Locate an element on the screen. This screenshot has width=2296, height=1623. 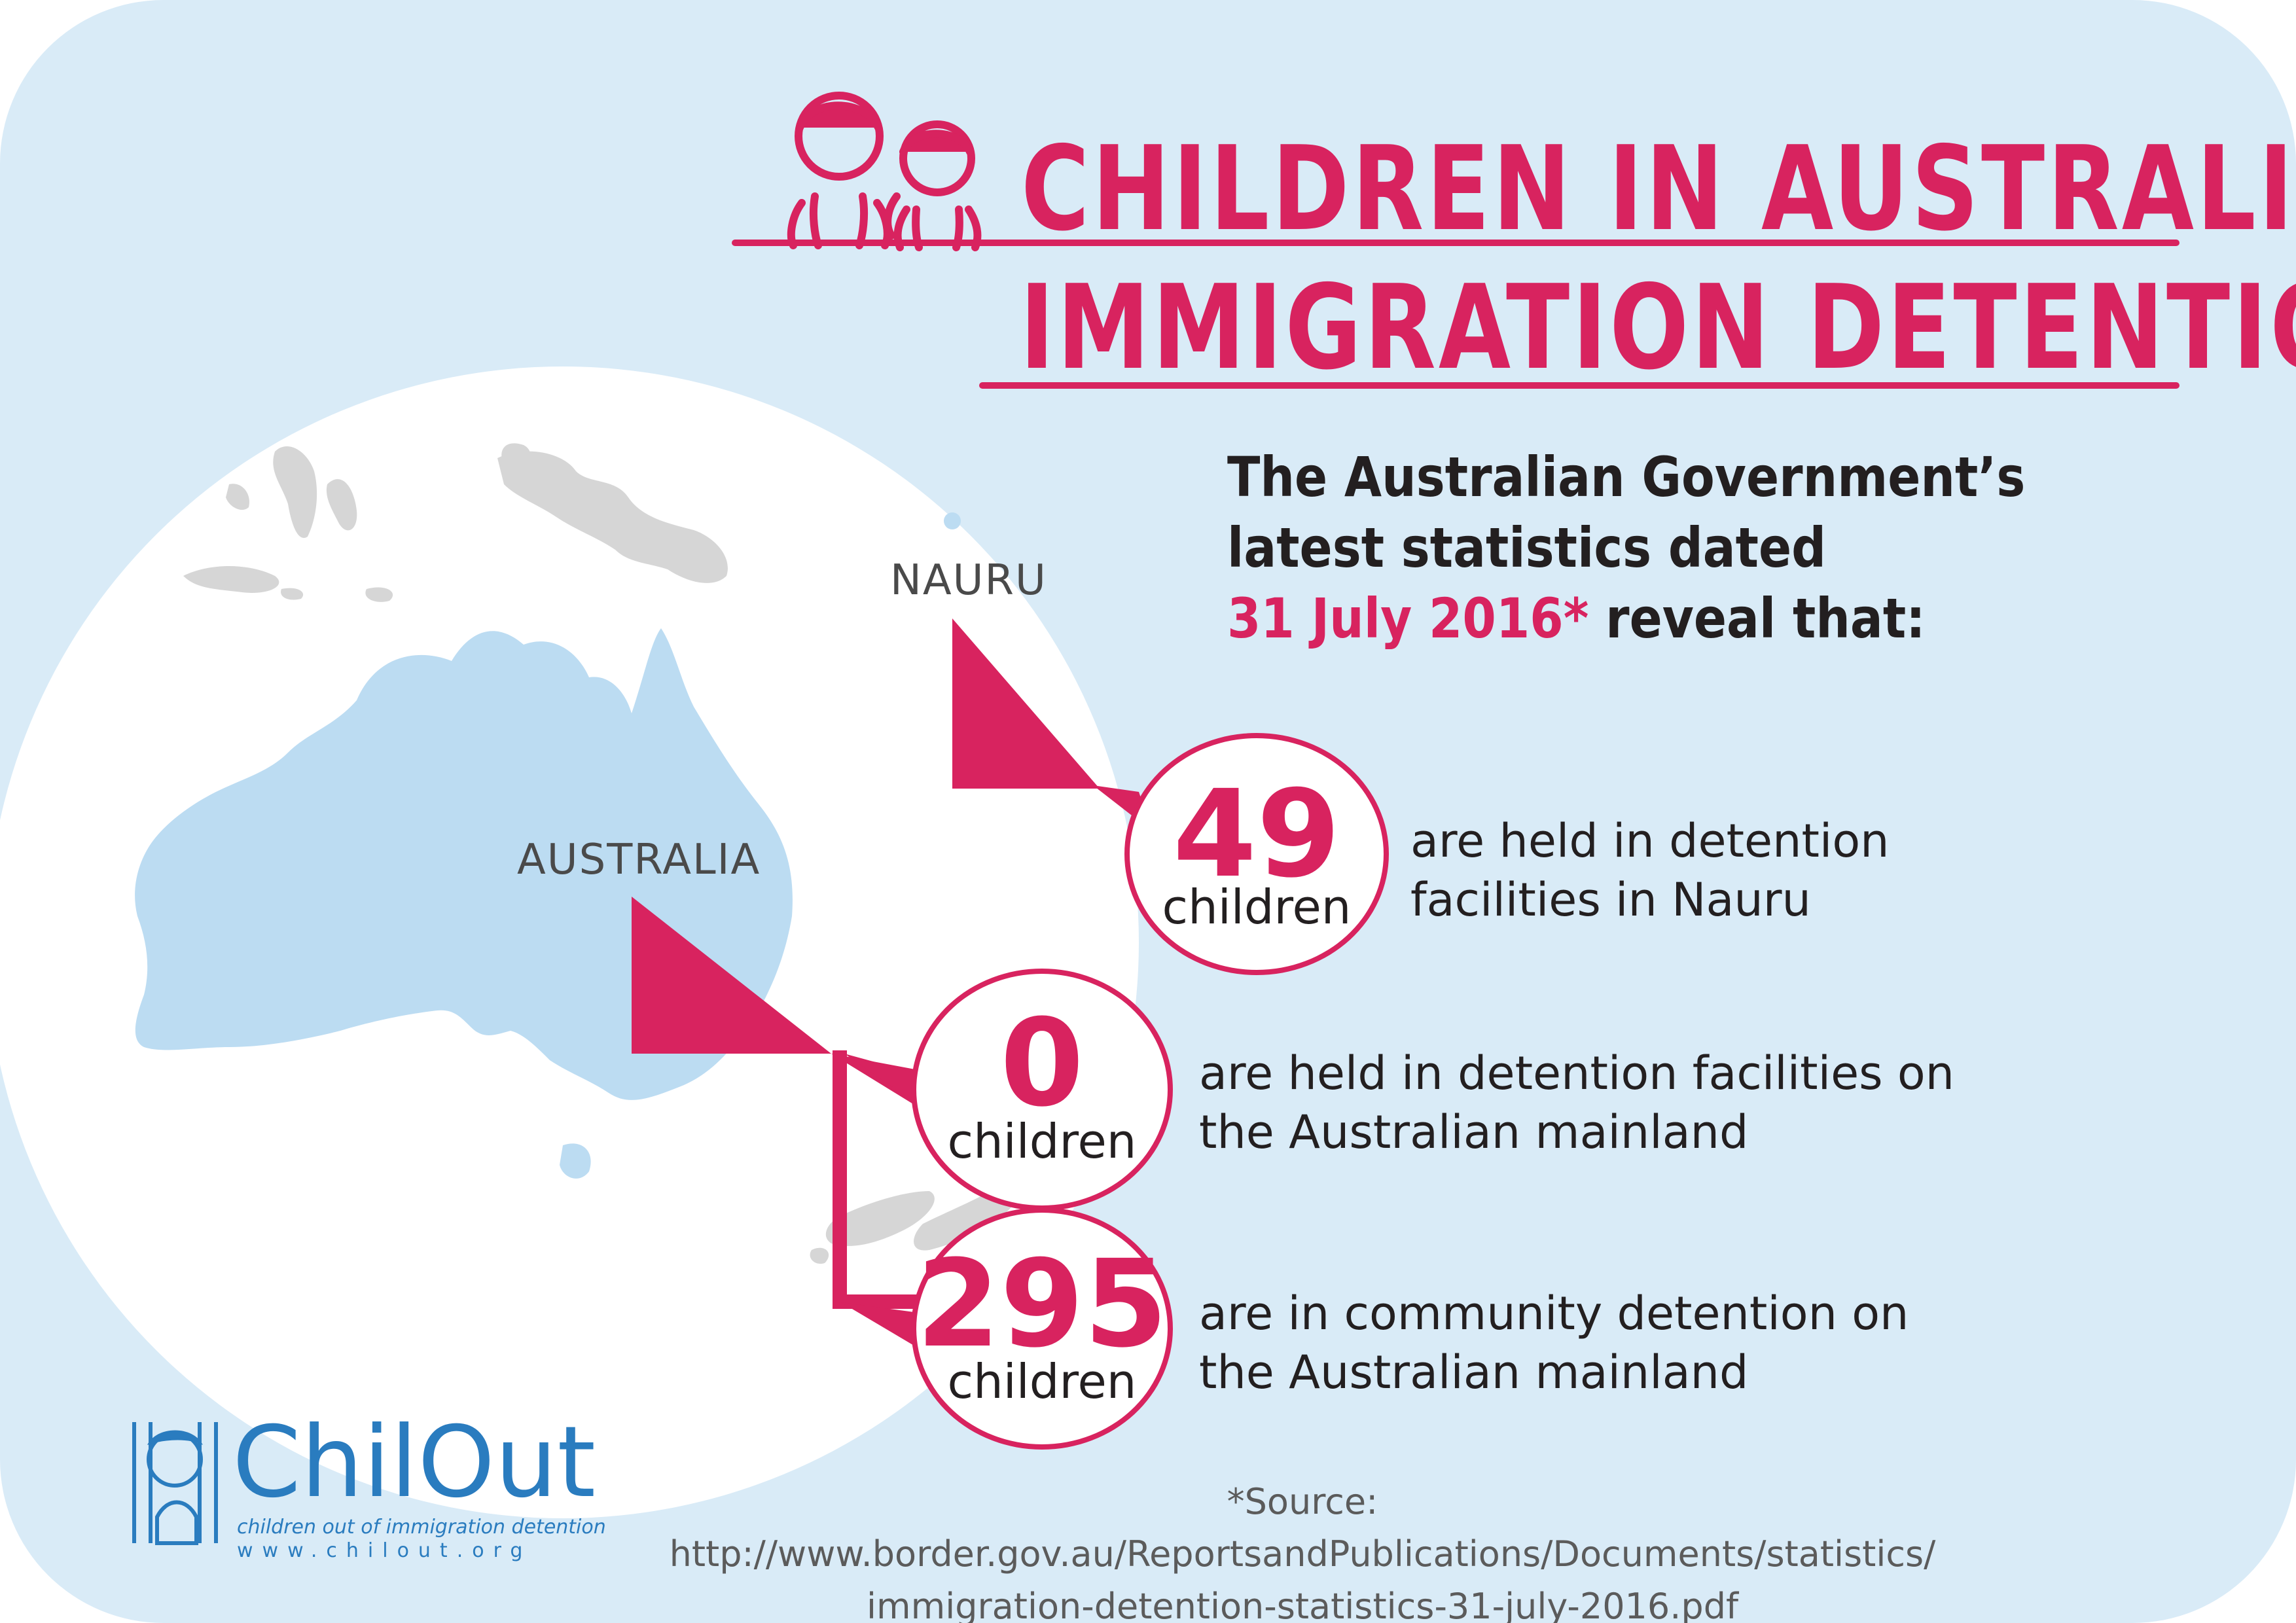
intro-line-3: 31 July 2016* reveal that: is located at coordinates (1644, 618).